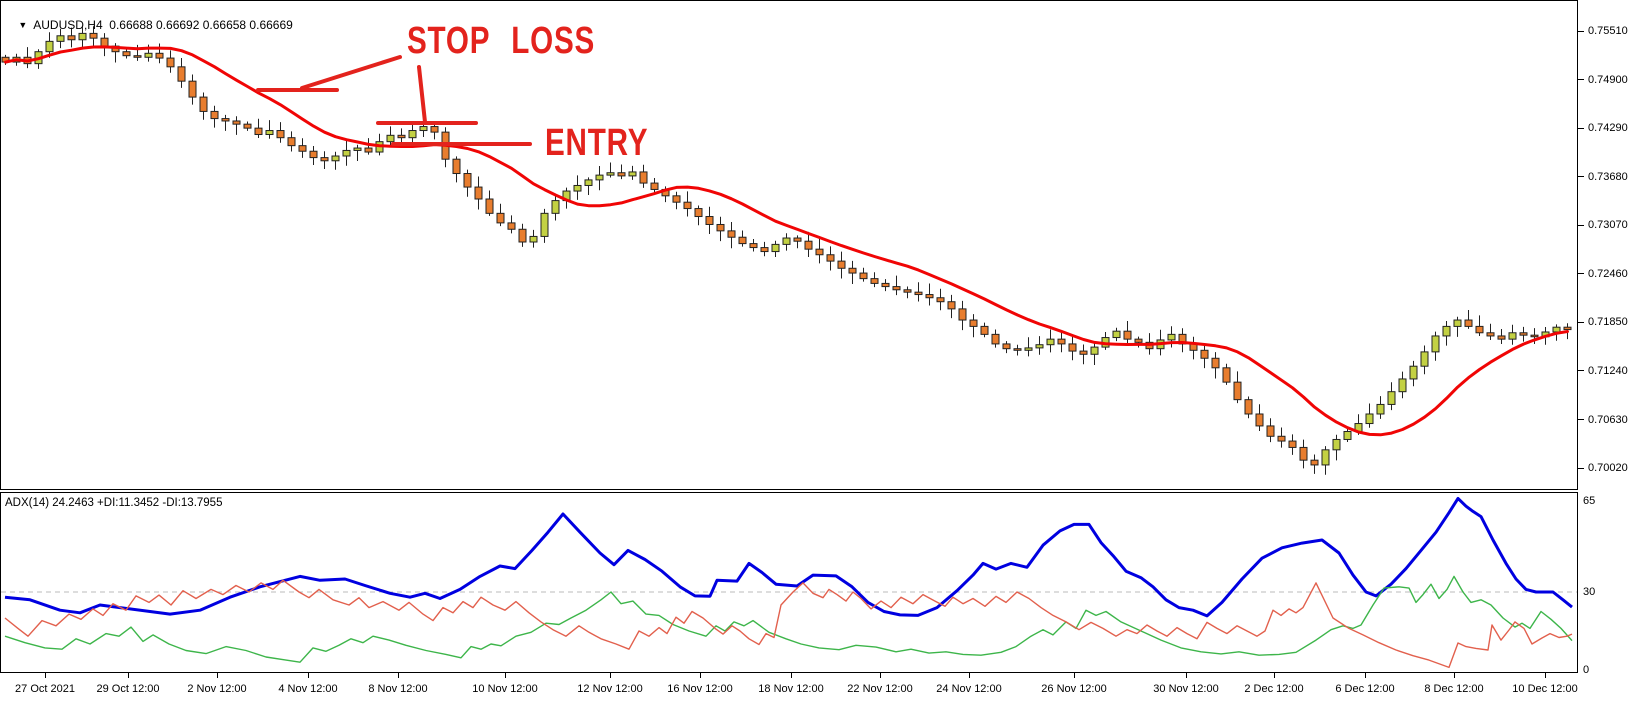  I want to click on adx-series--DI, so click(788, 624).